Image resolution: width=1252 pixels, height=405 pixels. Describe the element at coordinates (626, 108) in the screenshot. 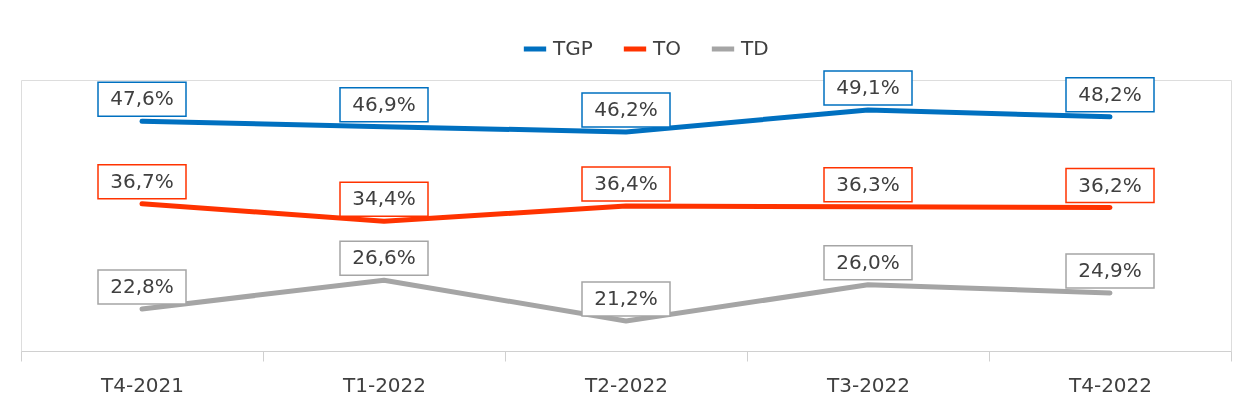

I see `data-label: 46,2%` at that location.